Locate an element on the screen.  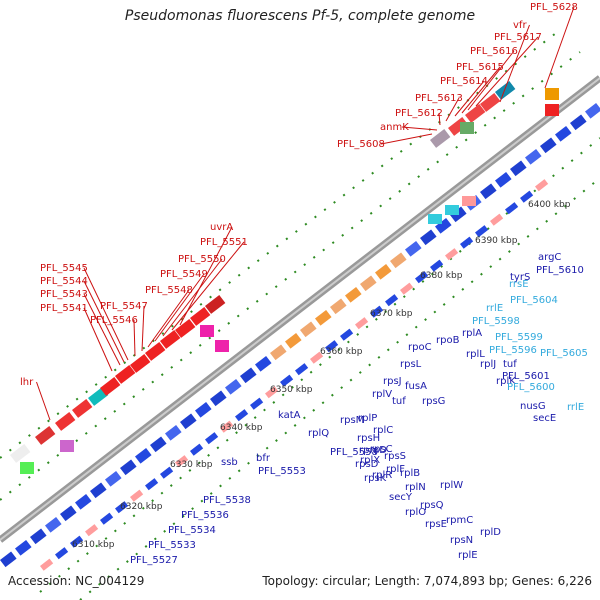
reverse-gene-label: rplR is located at coordinates (382, 475).